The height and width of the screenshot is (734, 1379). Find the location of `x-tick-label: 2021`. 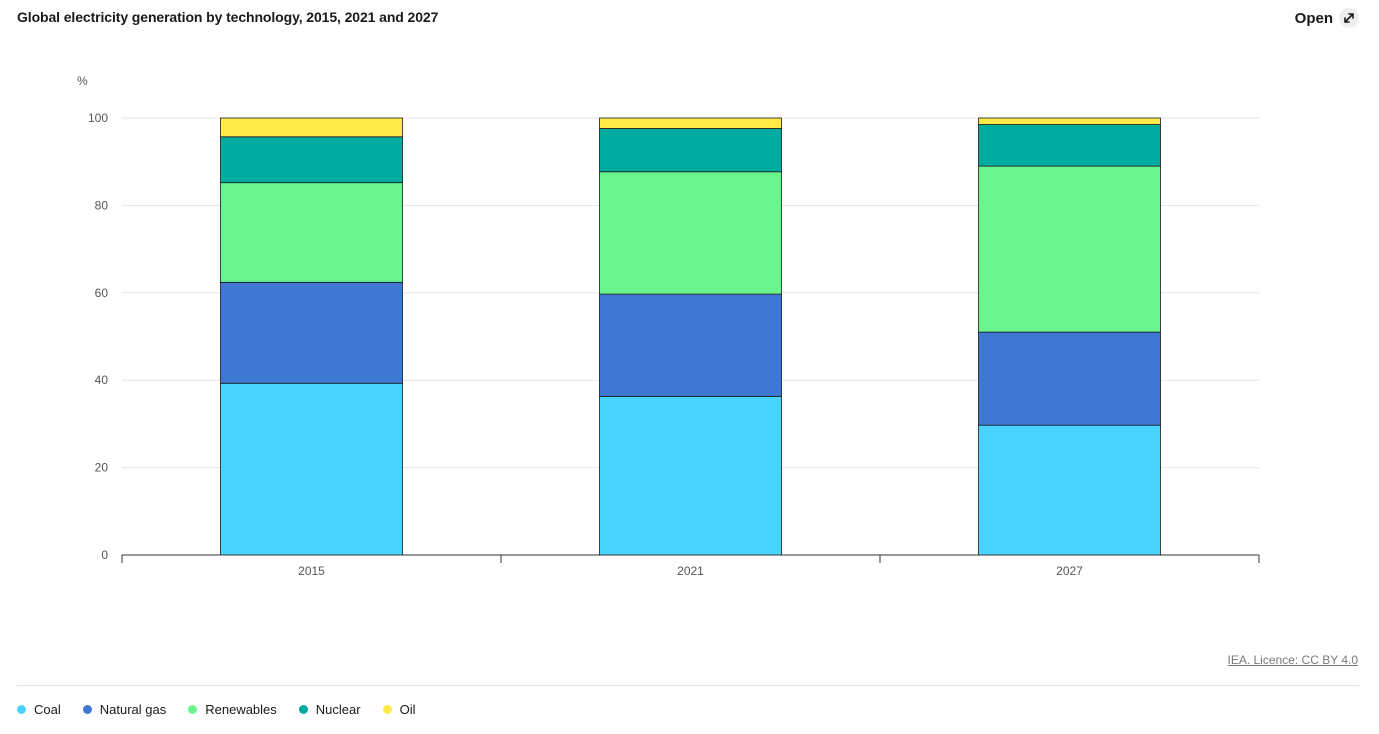

x-tick-label: 2021 is located at coordinates (690, 571).